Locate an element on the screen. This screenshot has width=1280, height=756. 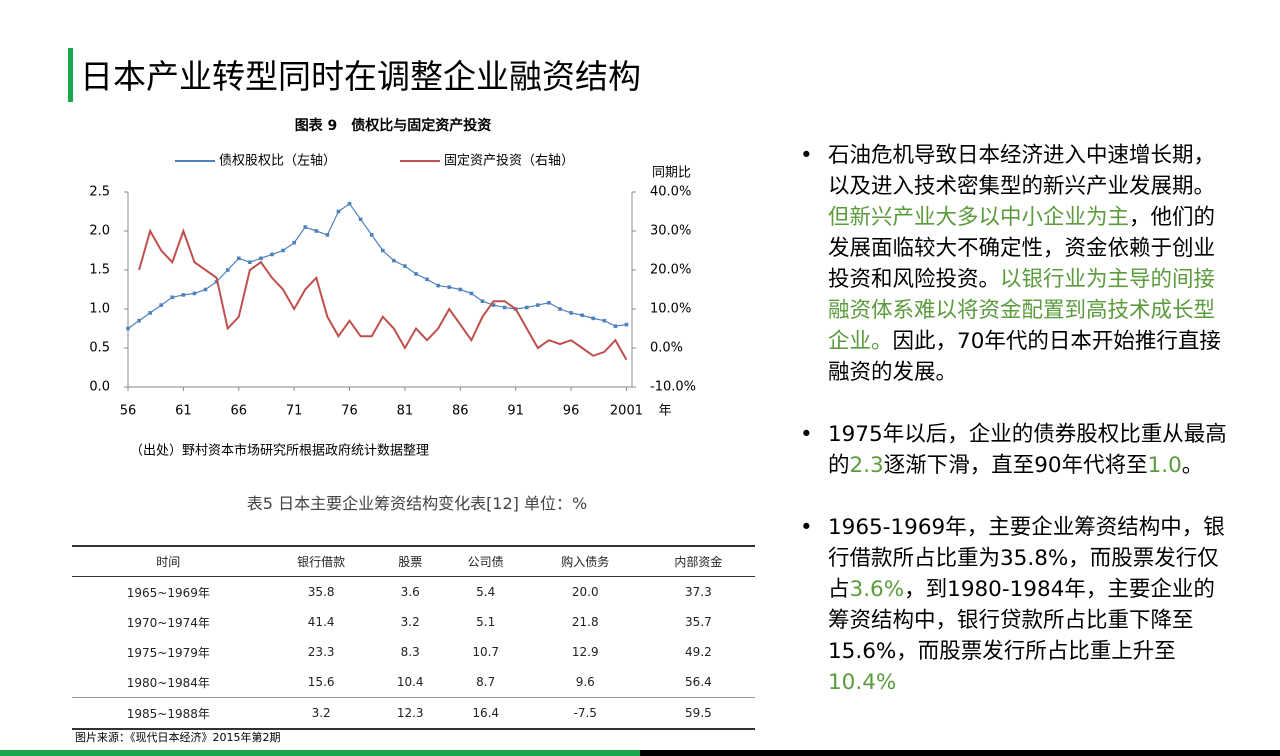
table-row: 1970~1974年 41.4 3.2 5.1 21.8 35.7 is located at coordinates (413, 622).